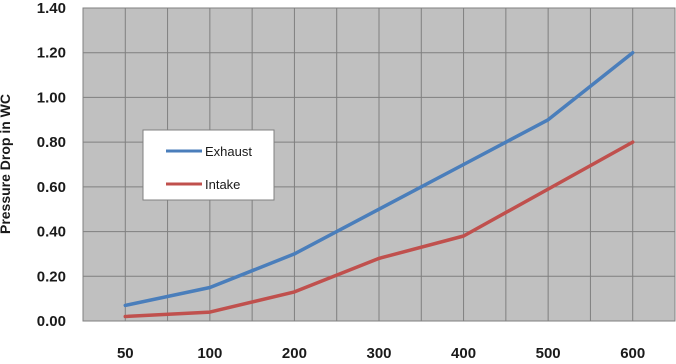 The image size is (676, 364). What do you see at coordinates (51, 276) in the screenshot?
I see `y-tick-label: 0.20` at bounding box center [51, 276].